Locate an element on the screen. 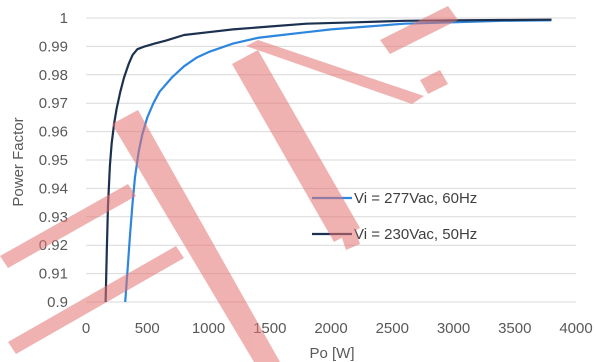 The height and width of the screenshot is (362, 596). y-tick-label: 0.99 is located at coordinates (53, 46).